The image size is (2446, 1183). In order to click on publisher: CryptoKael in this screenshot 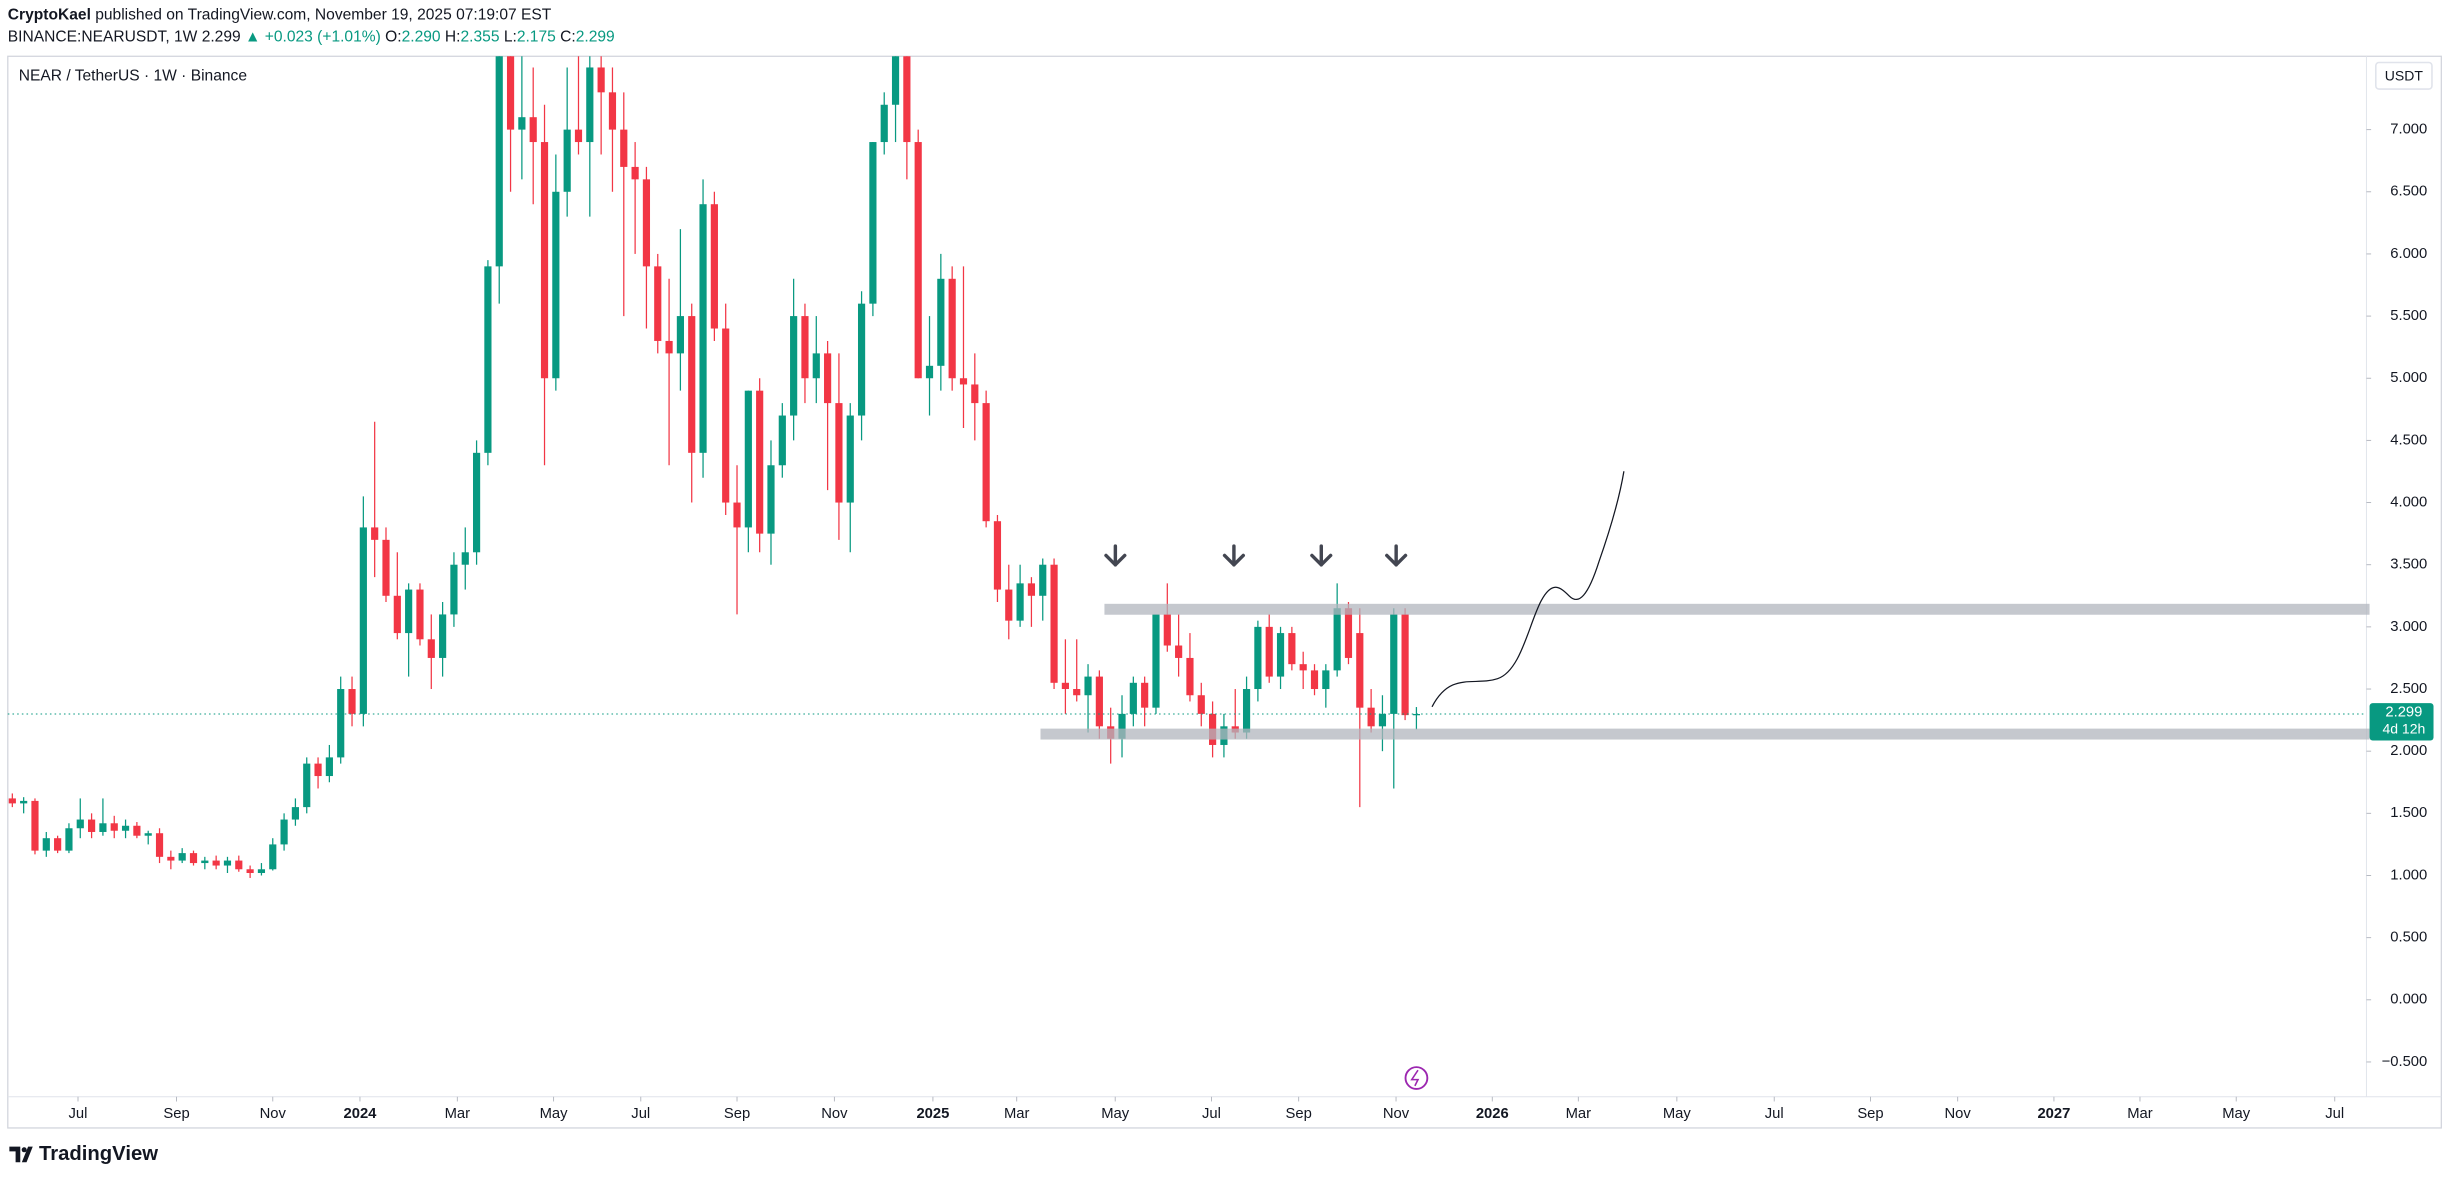, I will do `click(49, 15)`.